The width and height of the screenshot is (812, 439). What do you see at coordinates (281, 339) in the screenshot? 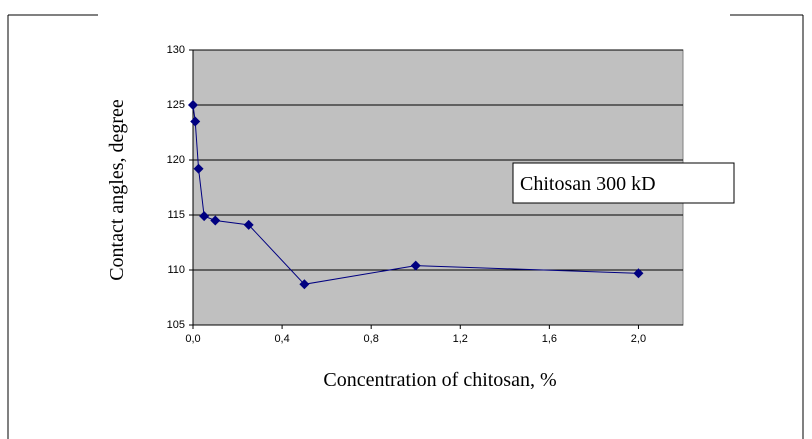
I see `x-tick-label: 0,4` at bounding box center [281, 339].